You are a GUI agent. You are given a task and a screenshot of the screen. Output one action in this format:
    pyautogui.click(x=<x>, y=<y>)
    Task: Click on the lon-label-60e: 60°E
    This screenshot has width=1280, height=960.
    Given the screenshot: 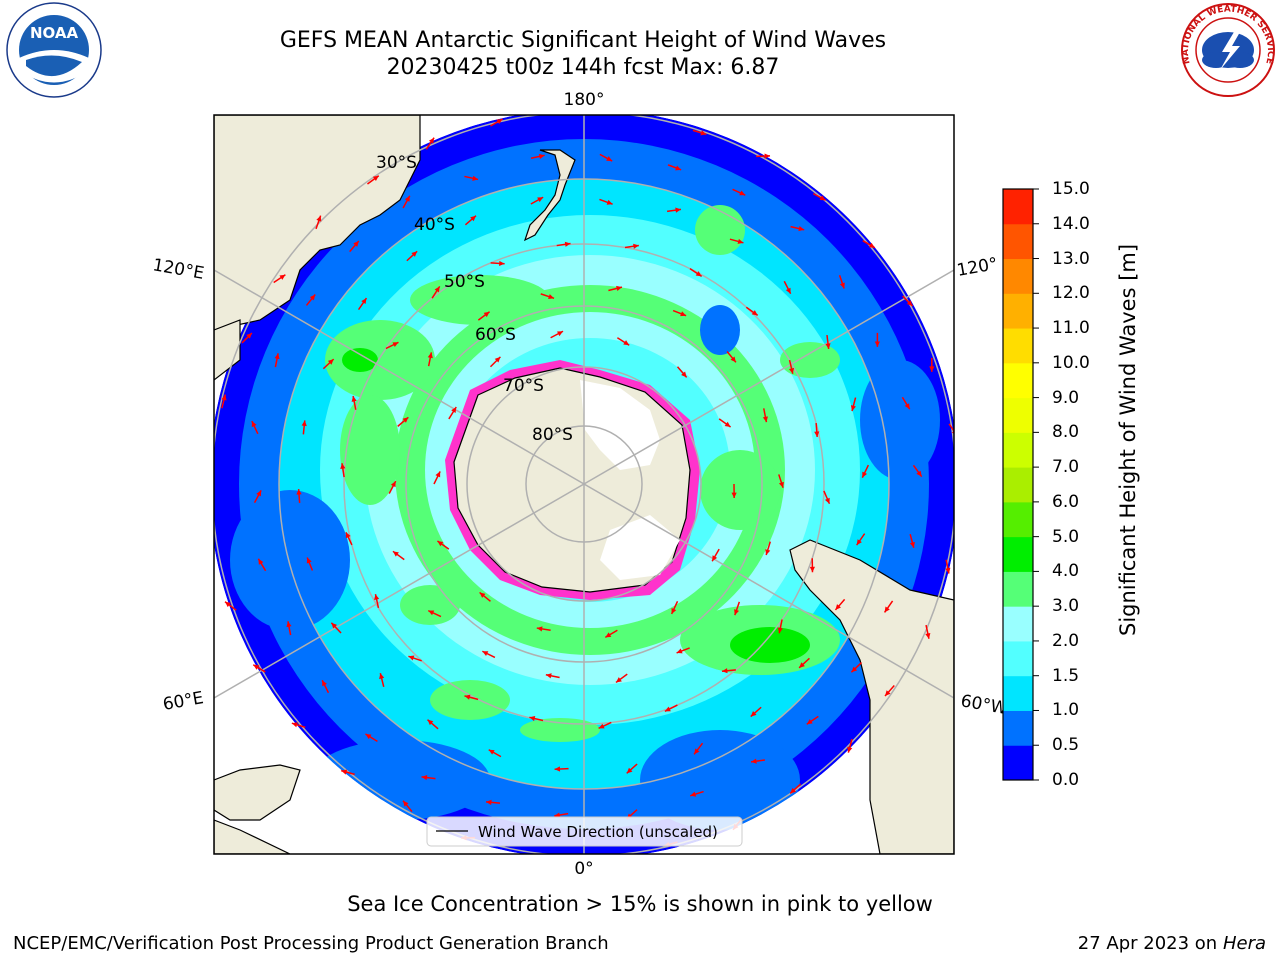 What is the action you would take?
    pyautogui.click(x=183, y=701)
    